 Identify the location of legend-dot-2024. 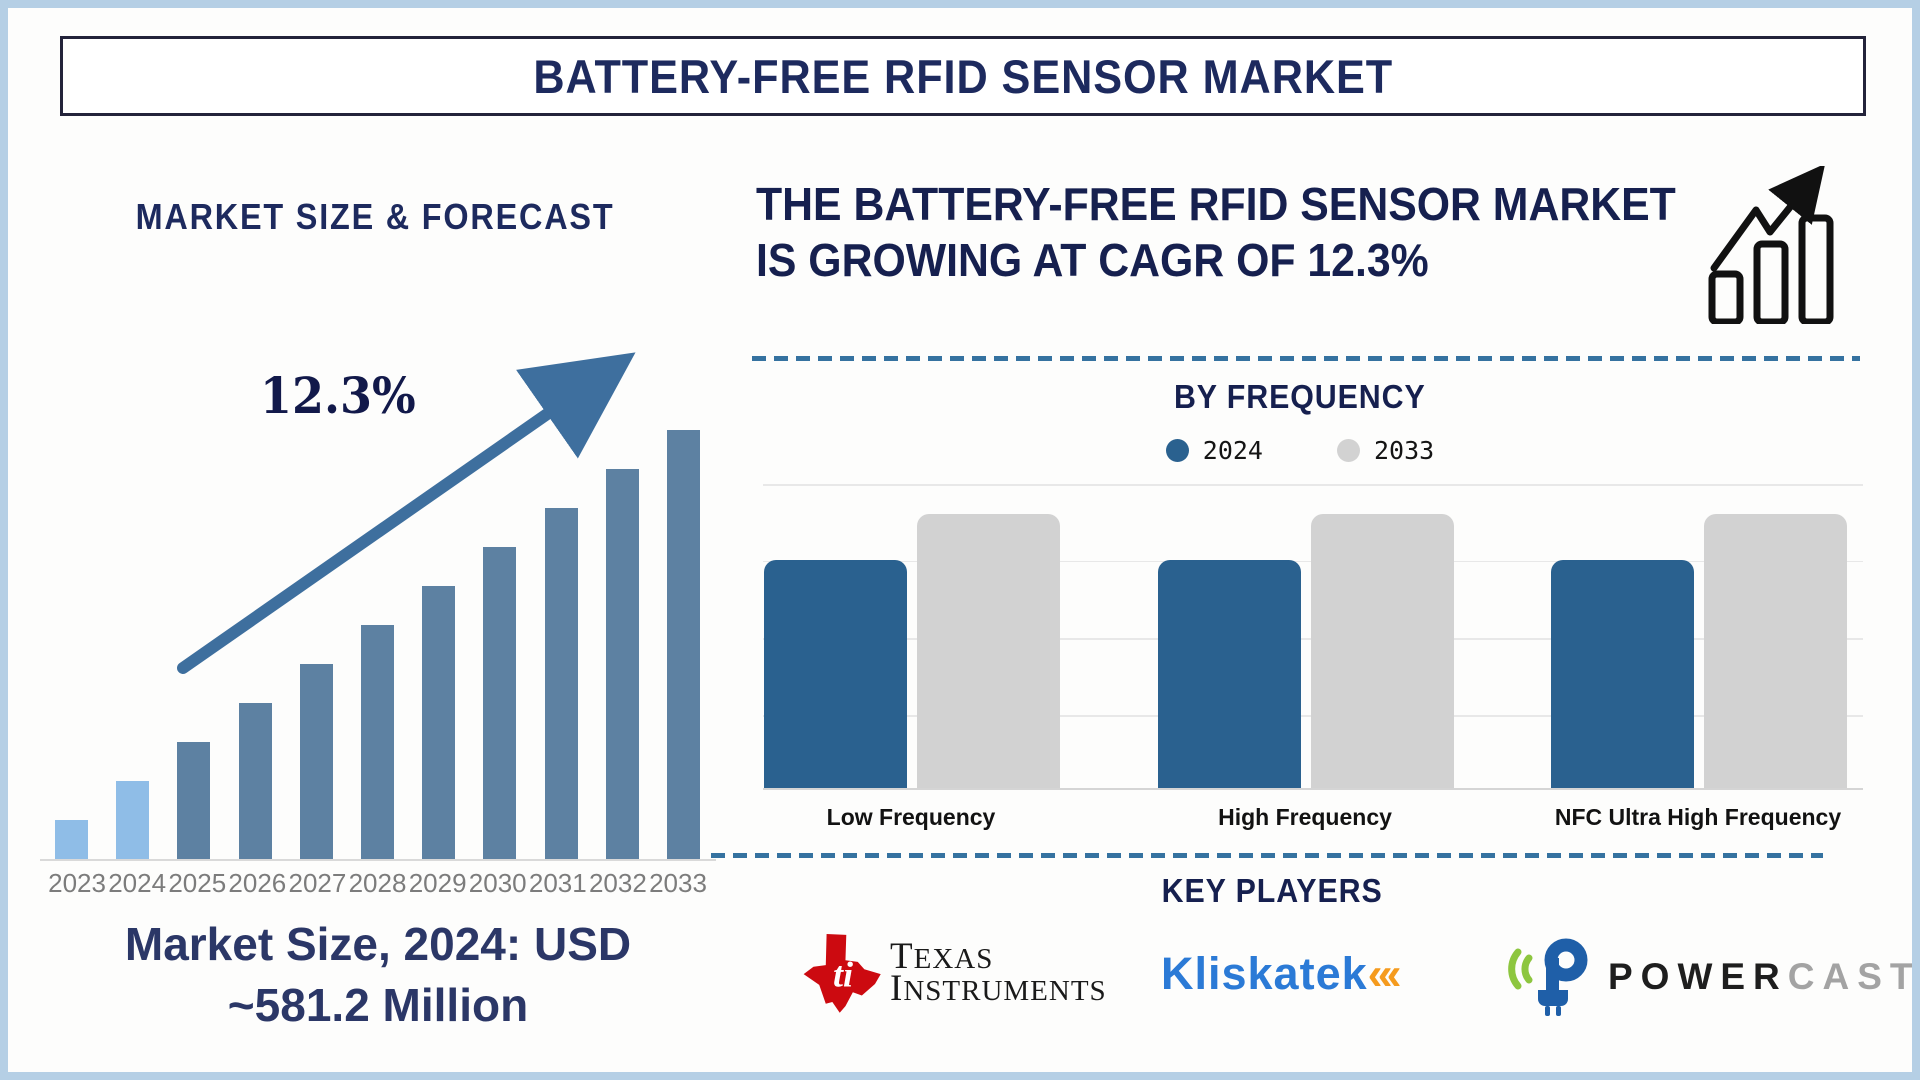
(1177, 450).